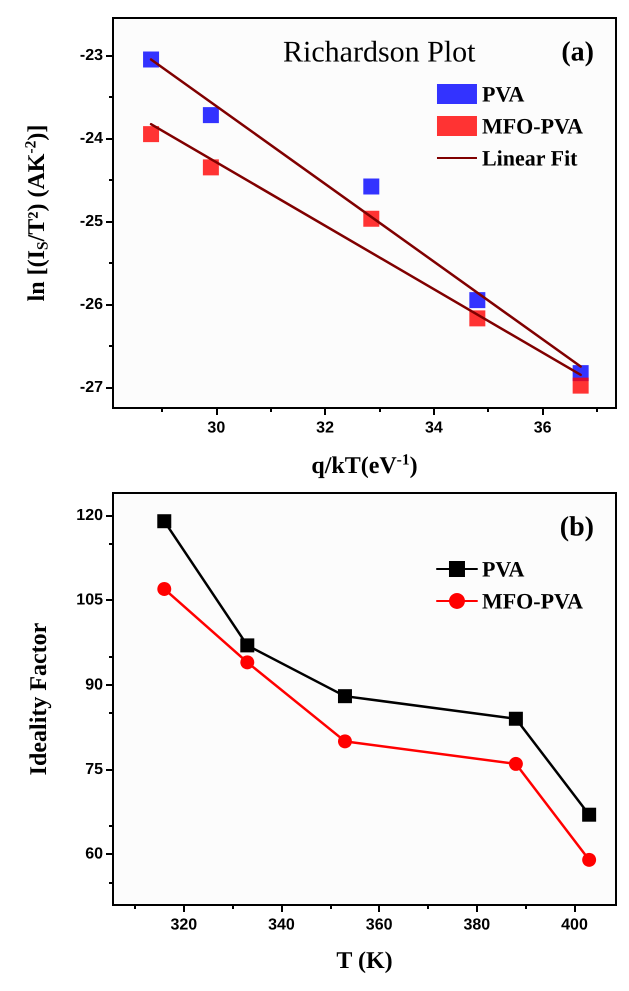 The height and width of the screenshot is (991, 629). I want to click on annotation: (b), so click(577, 527).